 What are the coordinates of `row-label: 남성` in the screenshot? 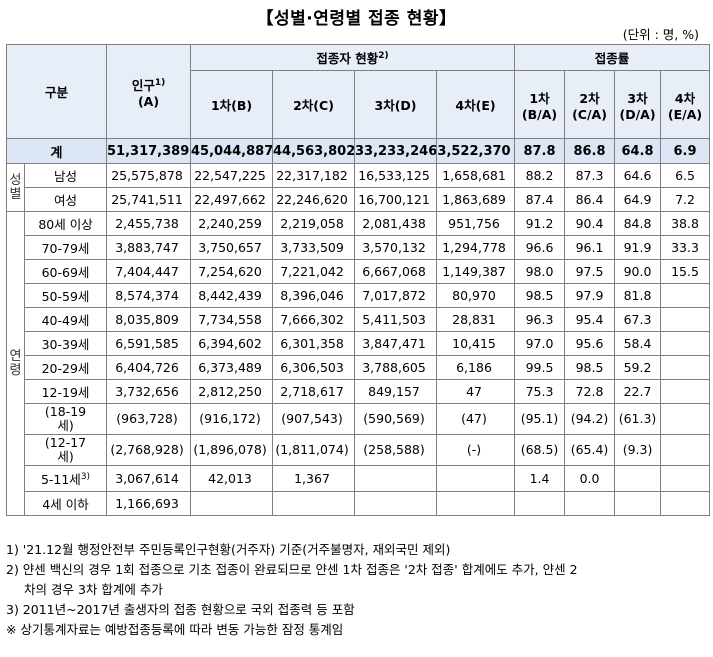 It's located at (65, 175).